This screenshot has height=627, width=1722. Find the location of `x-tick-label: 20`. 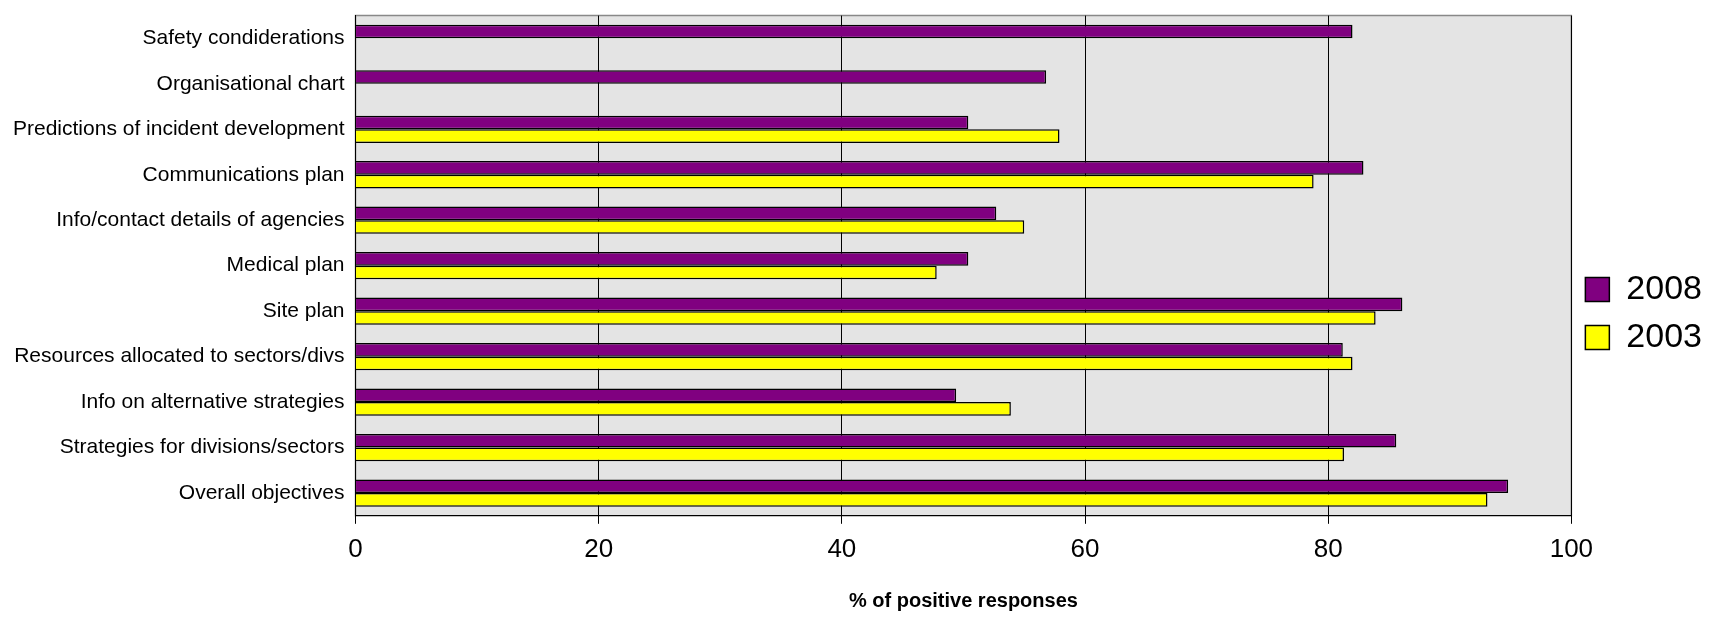

x-tick-label: 20 is located at coordinates (599, 547).